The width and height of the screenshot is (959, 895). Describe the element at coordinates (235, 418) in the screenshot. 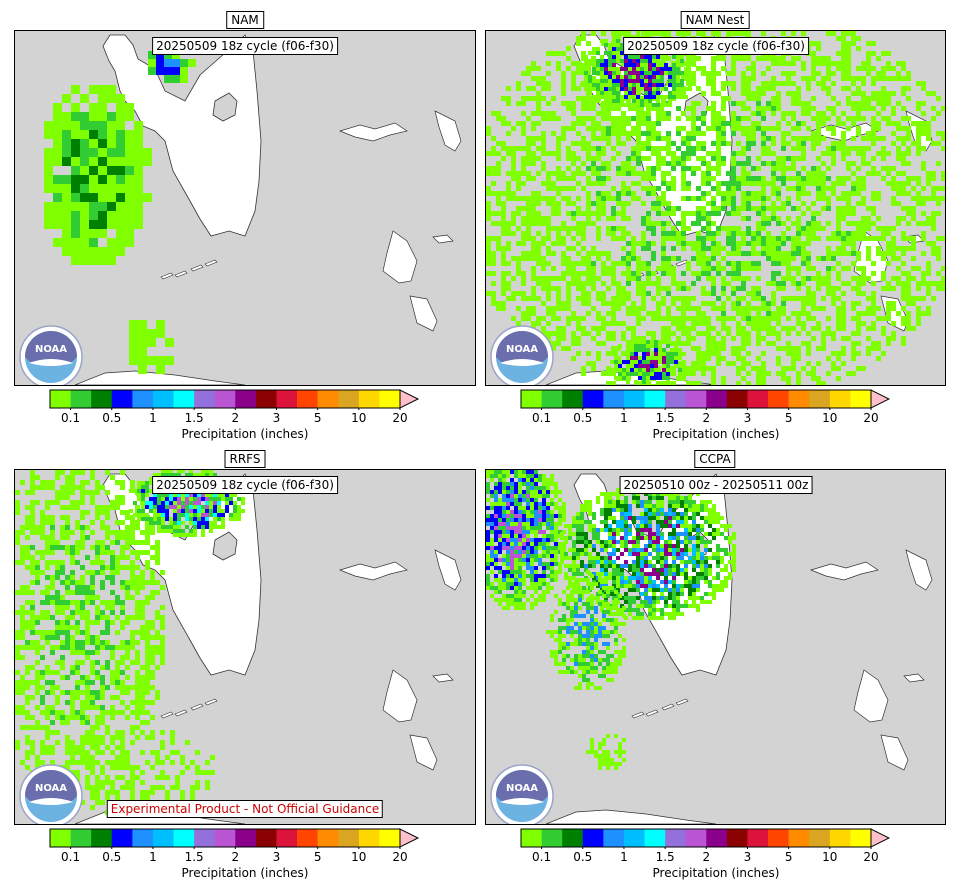

I see `colorbar-tick-label: 2` at that location.